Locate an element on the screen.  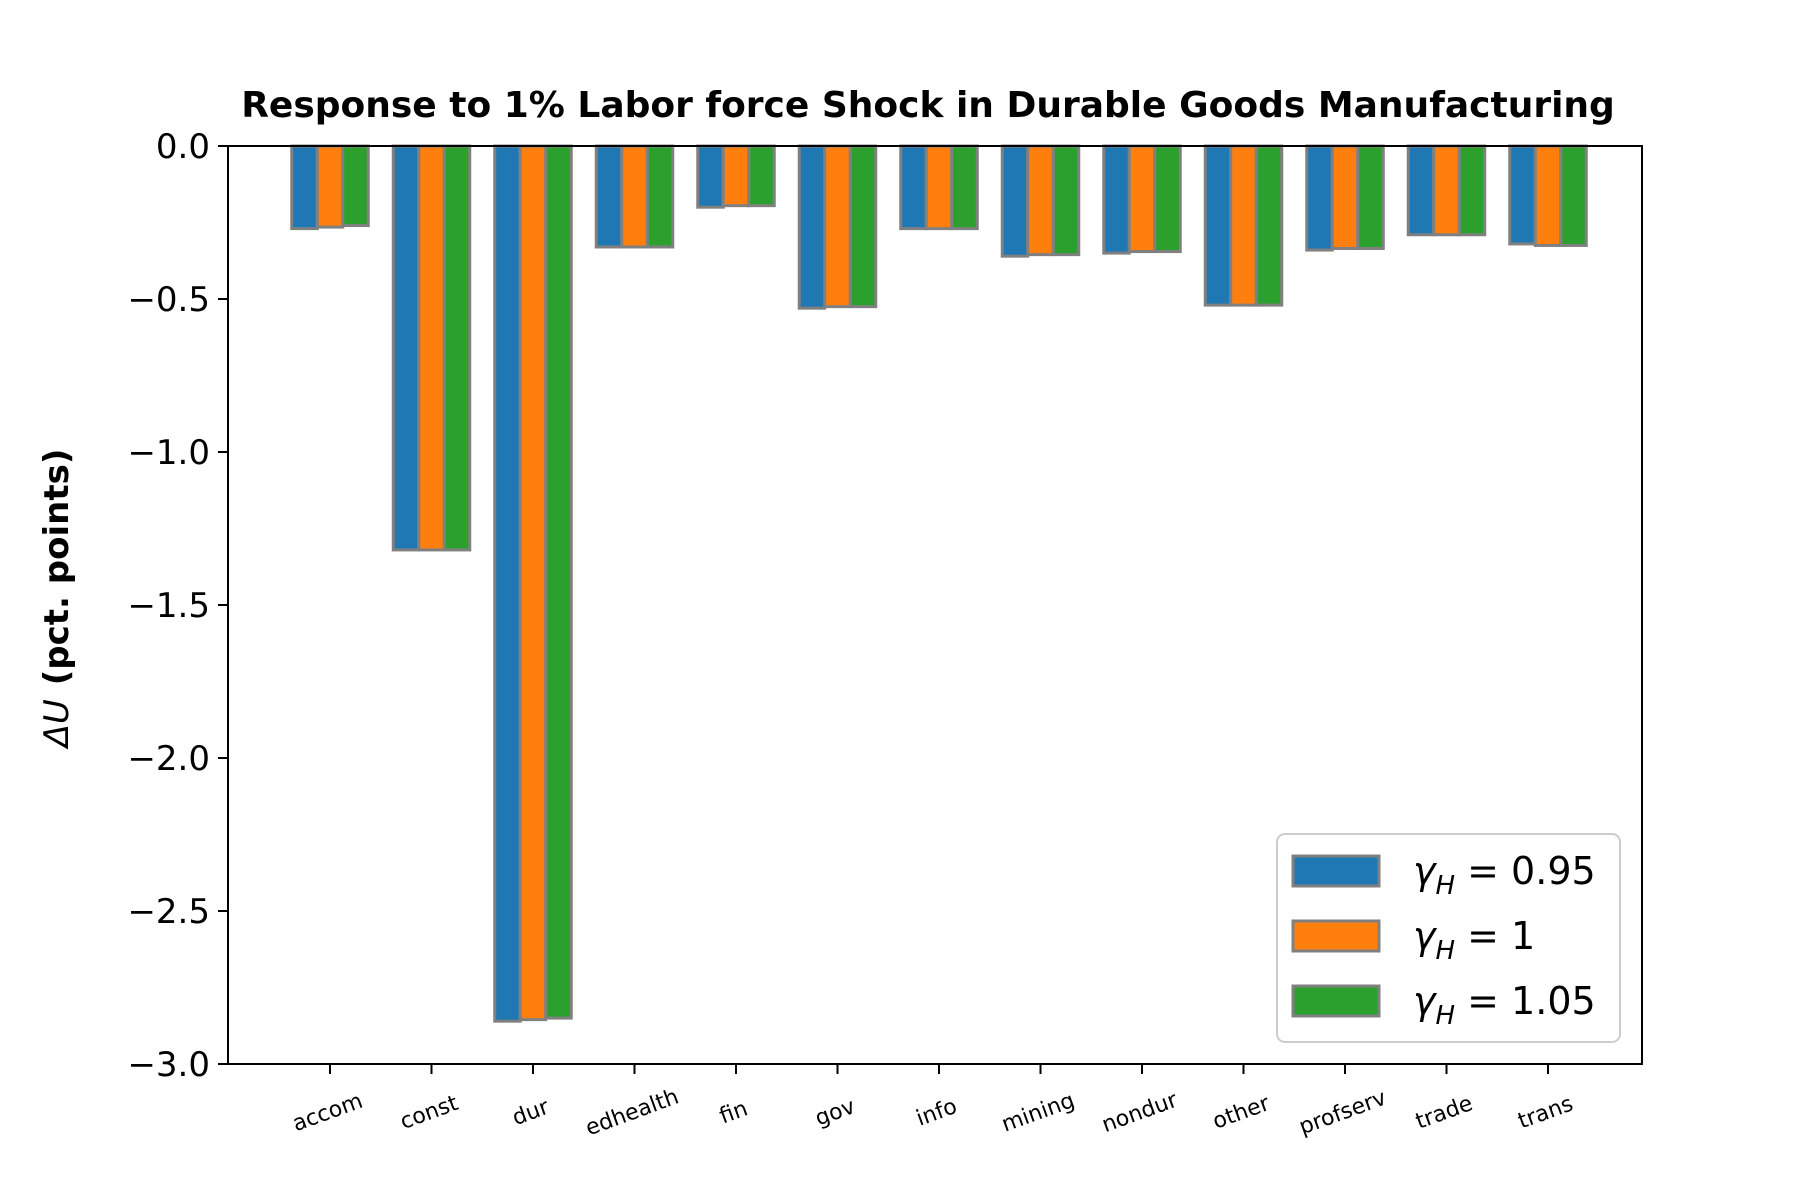
y-axis-ticks: 0.0 −0.5 −1.0 −1.5 −2.0 −2.5 −3.0 is located at coordinates (177, 606).